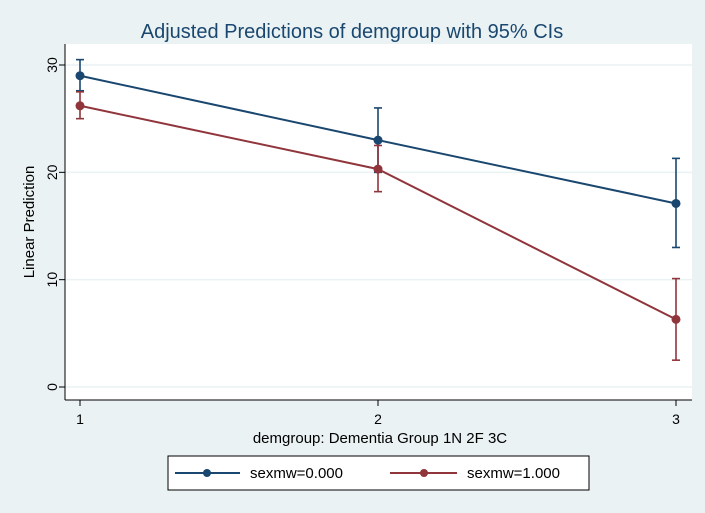 The height and width of the screenshot is (513, 705). I want to click on x-tick-label: 3, so click(676, 419).